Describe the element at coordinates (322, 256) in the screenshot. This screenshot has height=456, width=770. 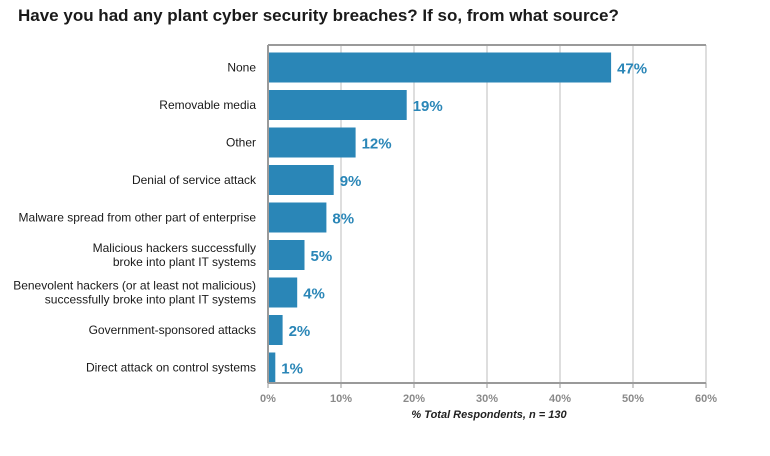
I see `value-label: 5%` at that location.